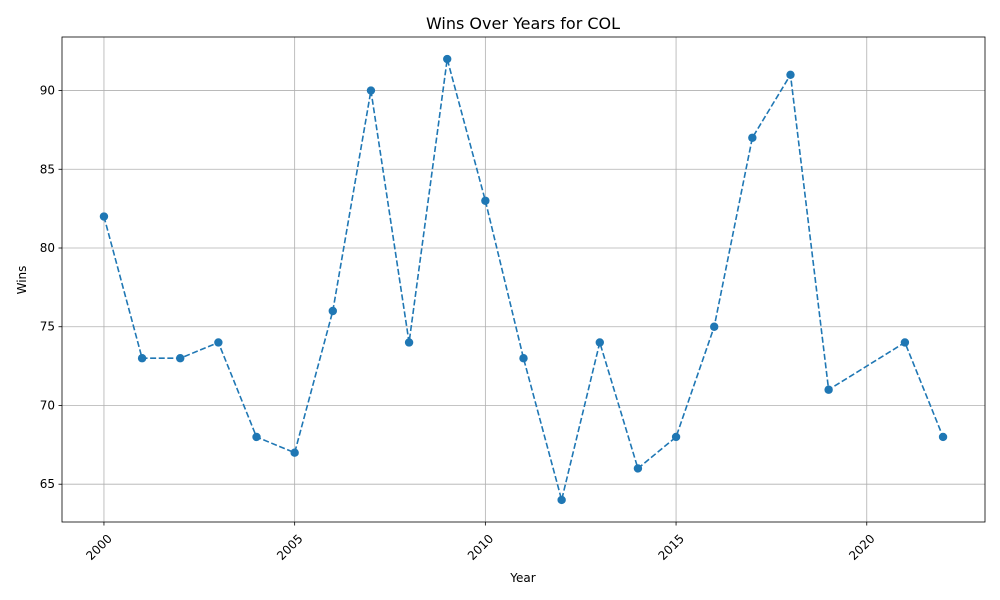 This screenshot has height=600, width=1000. Describe the element at coordinates (98, 547) in the screenshot. I see `x-tick-label: 2000` at that location.